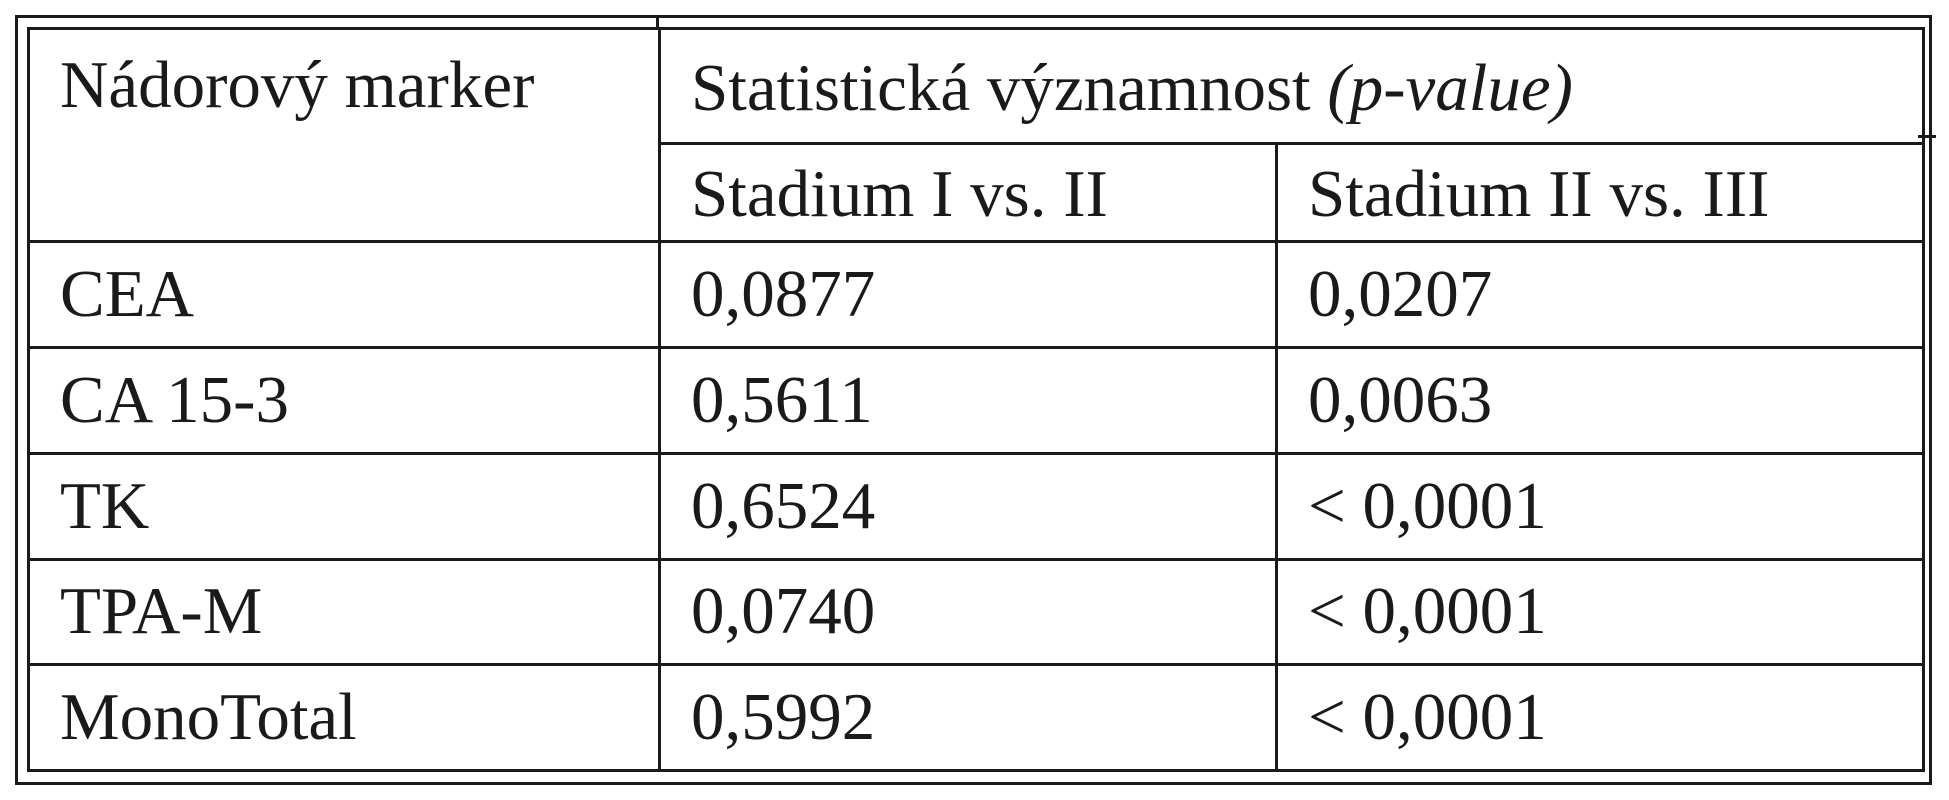 The height and width of the screenshot is (800, 1949). What do you see at coordinates (968, 193) in the screenshot?
I see `stage-1-vs-2-header: Stadium I vs. II` at bounding box center [968, 193].